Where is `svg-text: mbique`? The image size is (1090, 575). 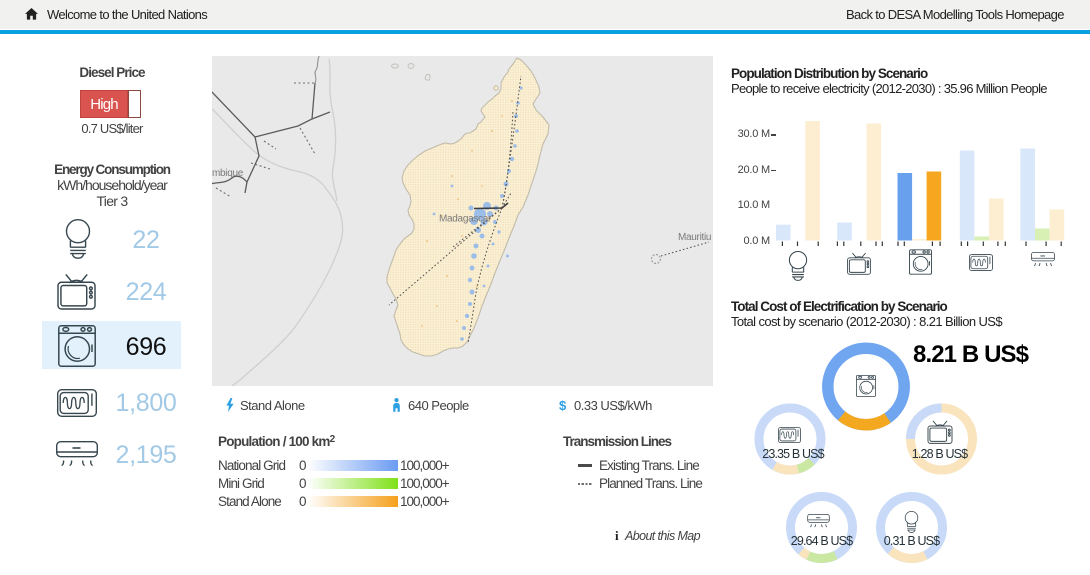
svg-text: mbique is located at coordinates (228, 173).